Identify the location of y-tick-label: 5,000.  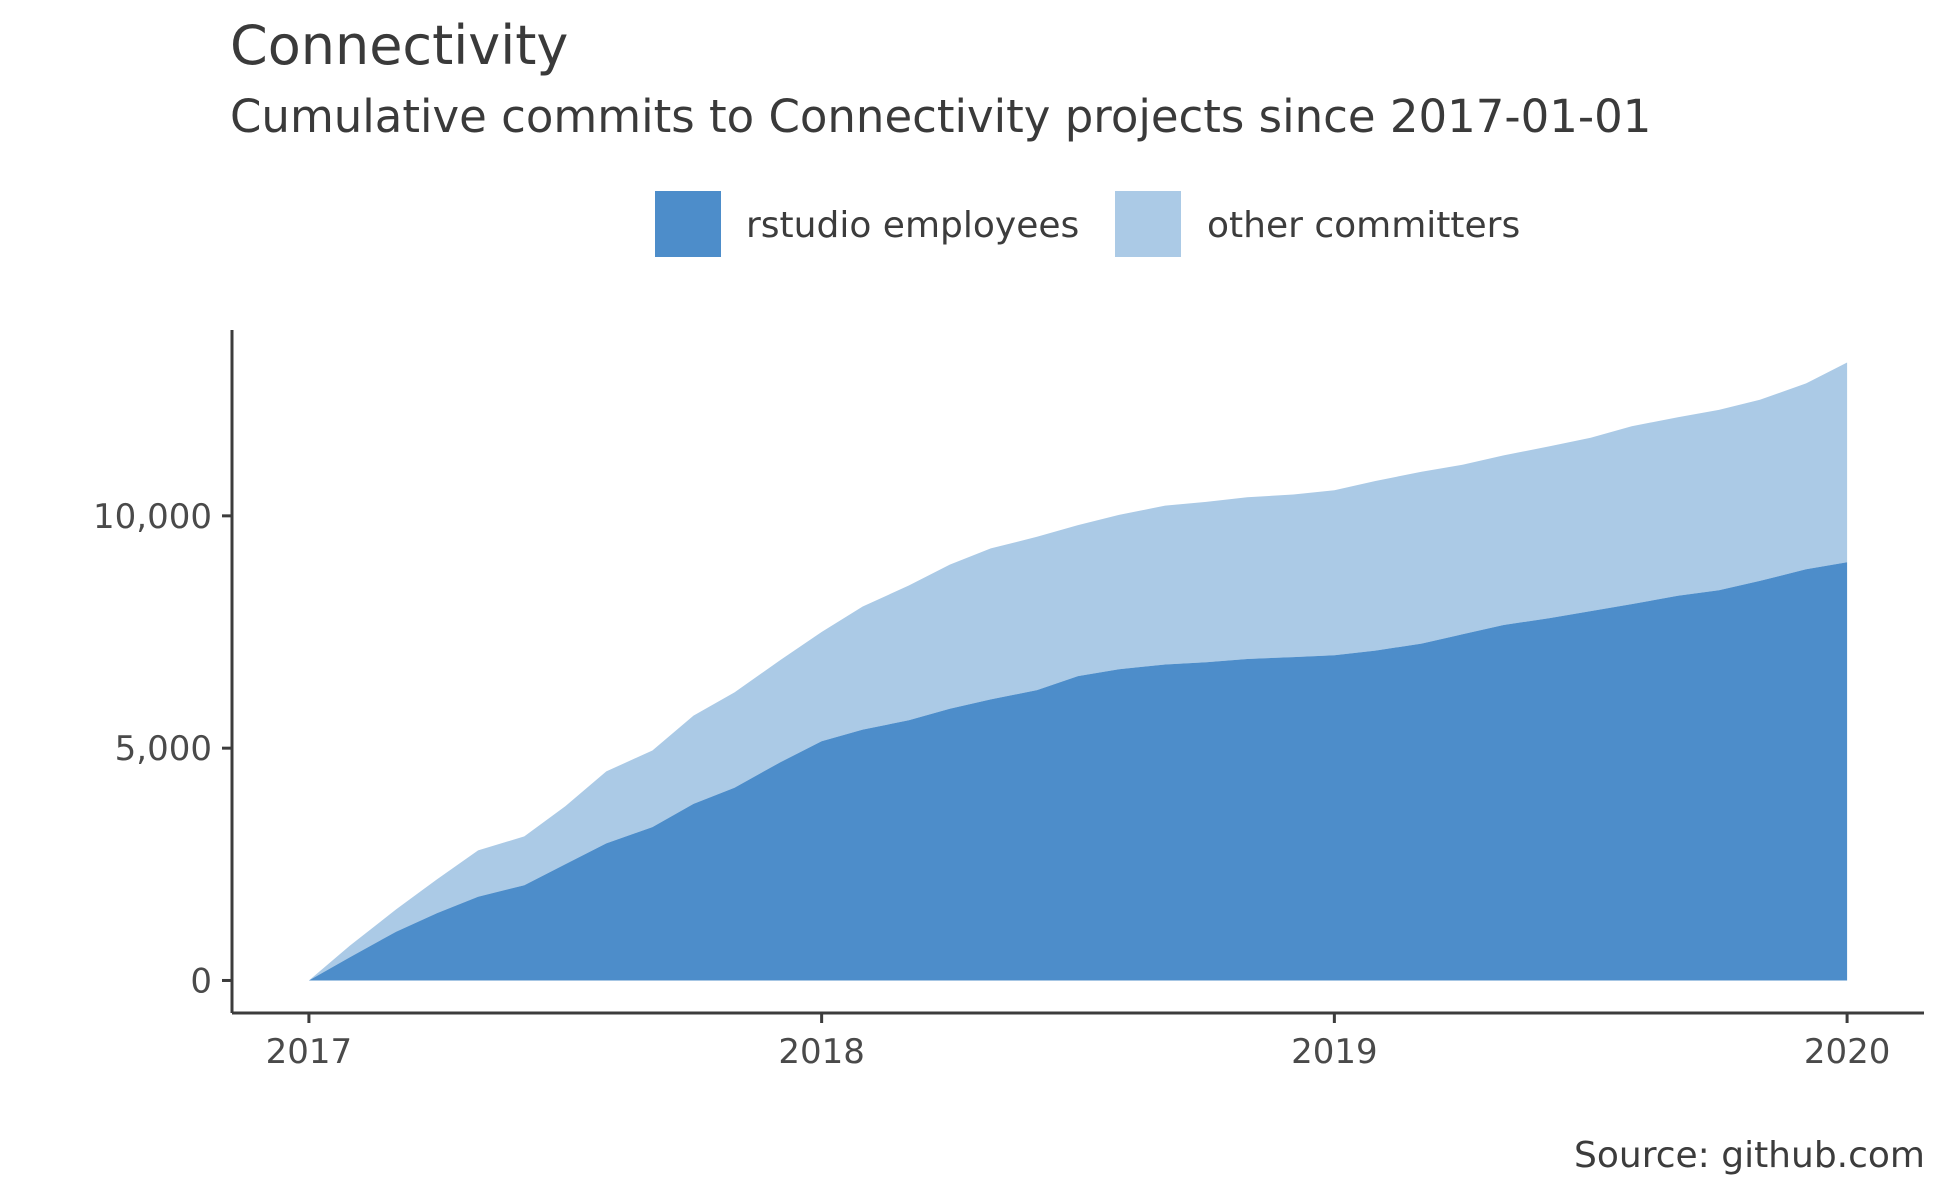
(163, 749).